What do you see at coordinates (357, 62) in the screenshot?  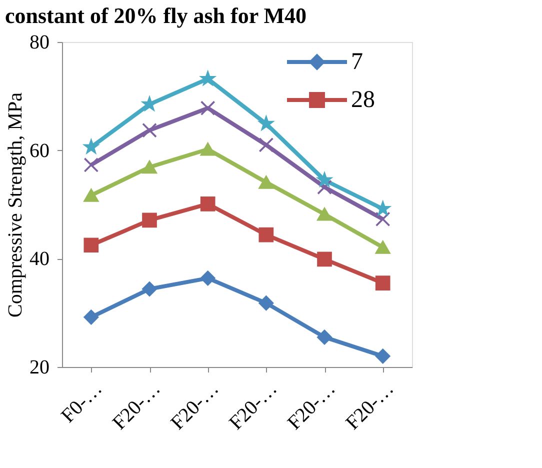 I see `legend-label: 7` at bounding box center [357, 62].